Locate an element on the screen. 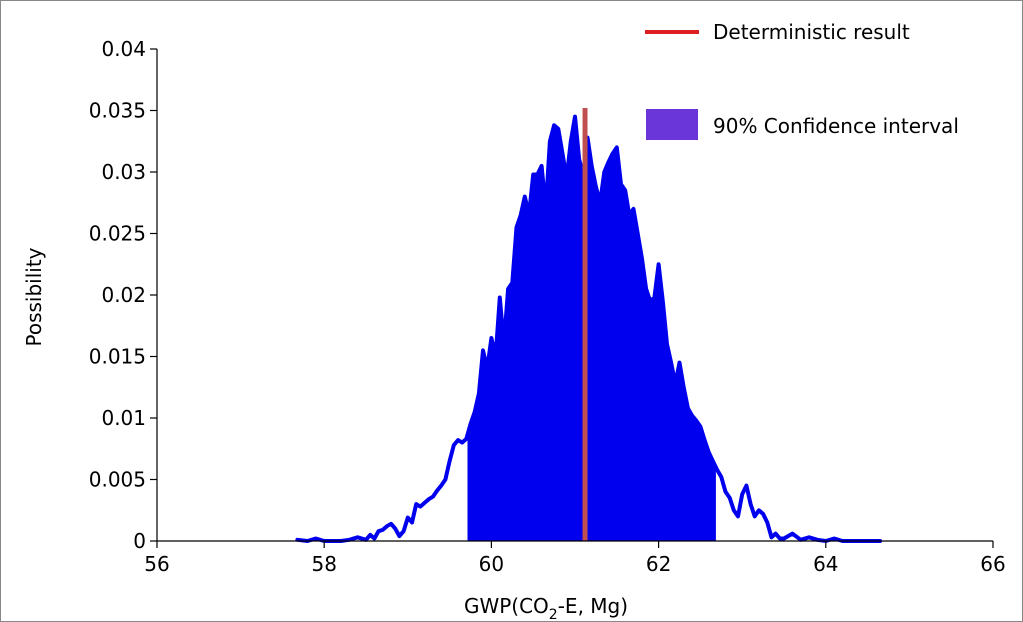 The height and width of the screenshot is (622, 1023). x-axis-title-suffix: -E, Mg) is located at coordinates (593, 606).